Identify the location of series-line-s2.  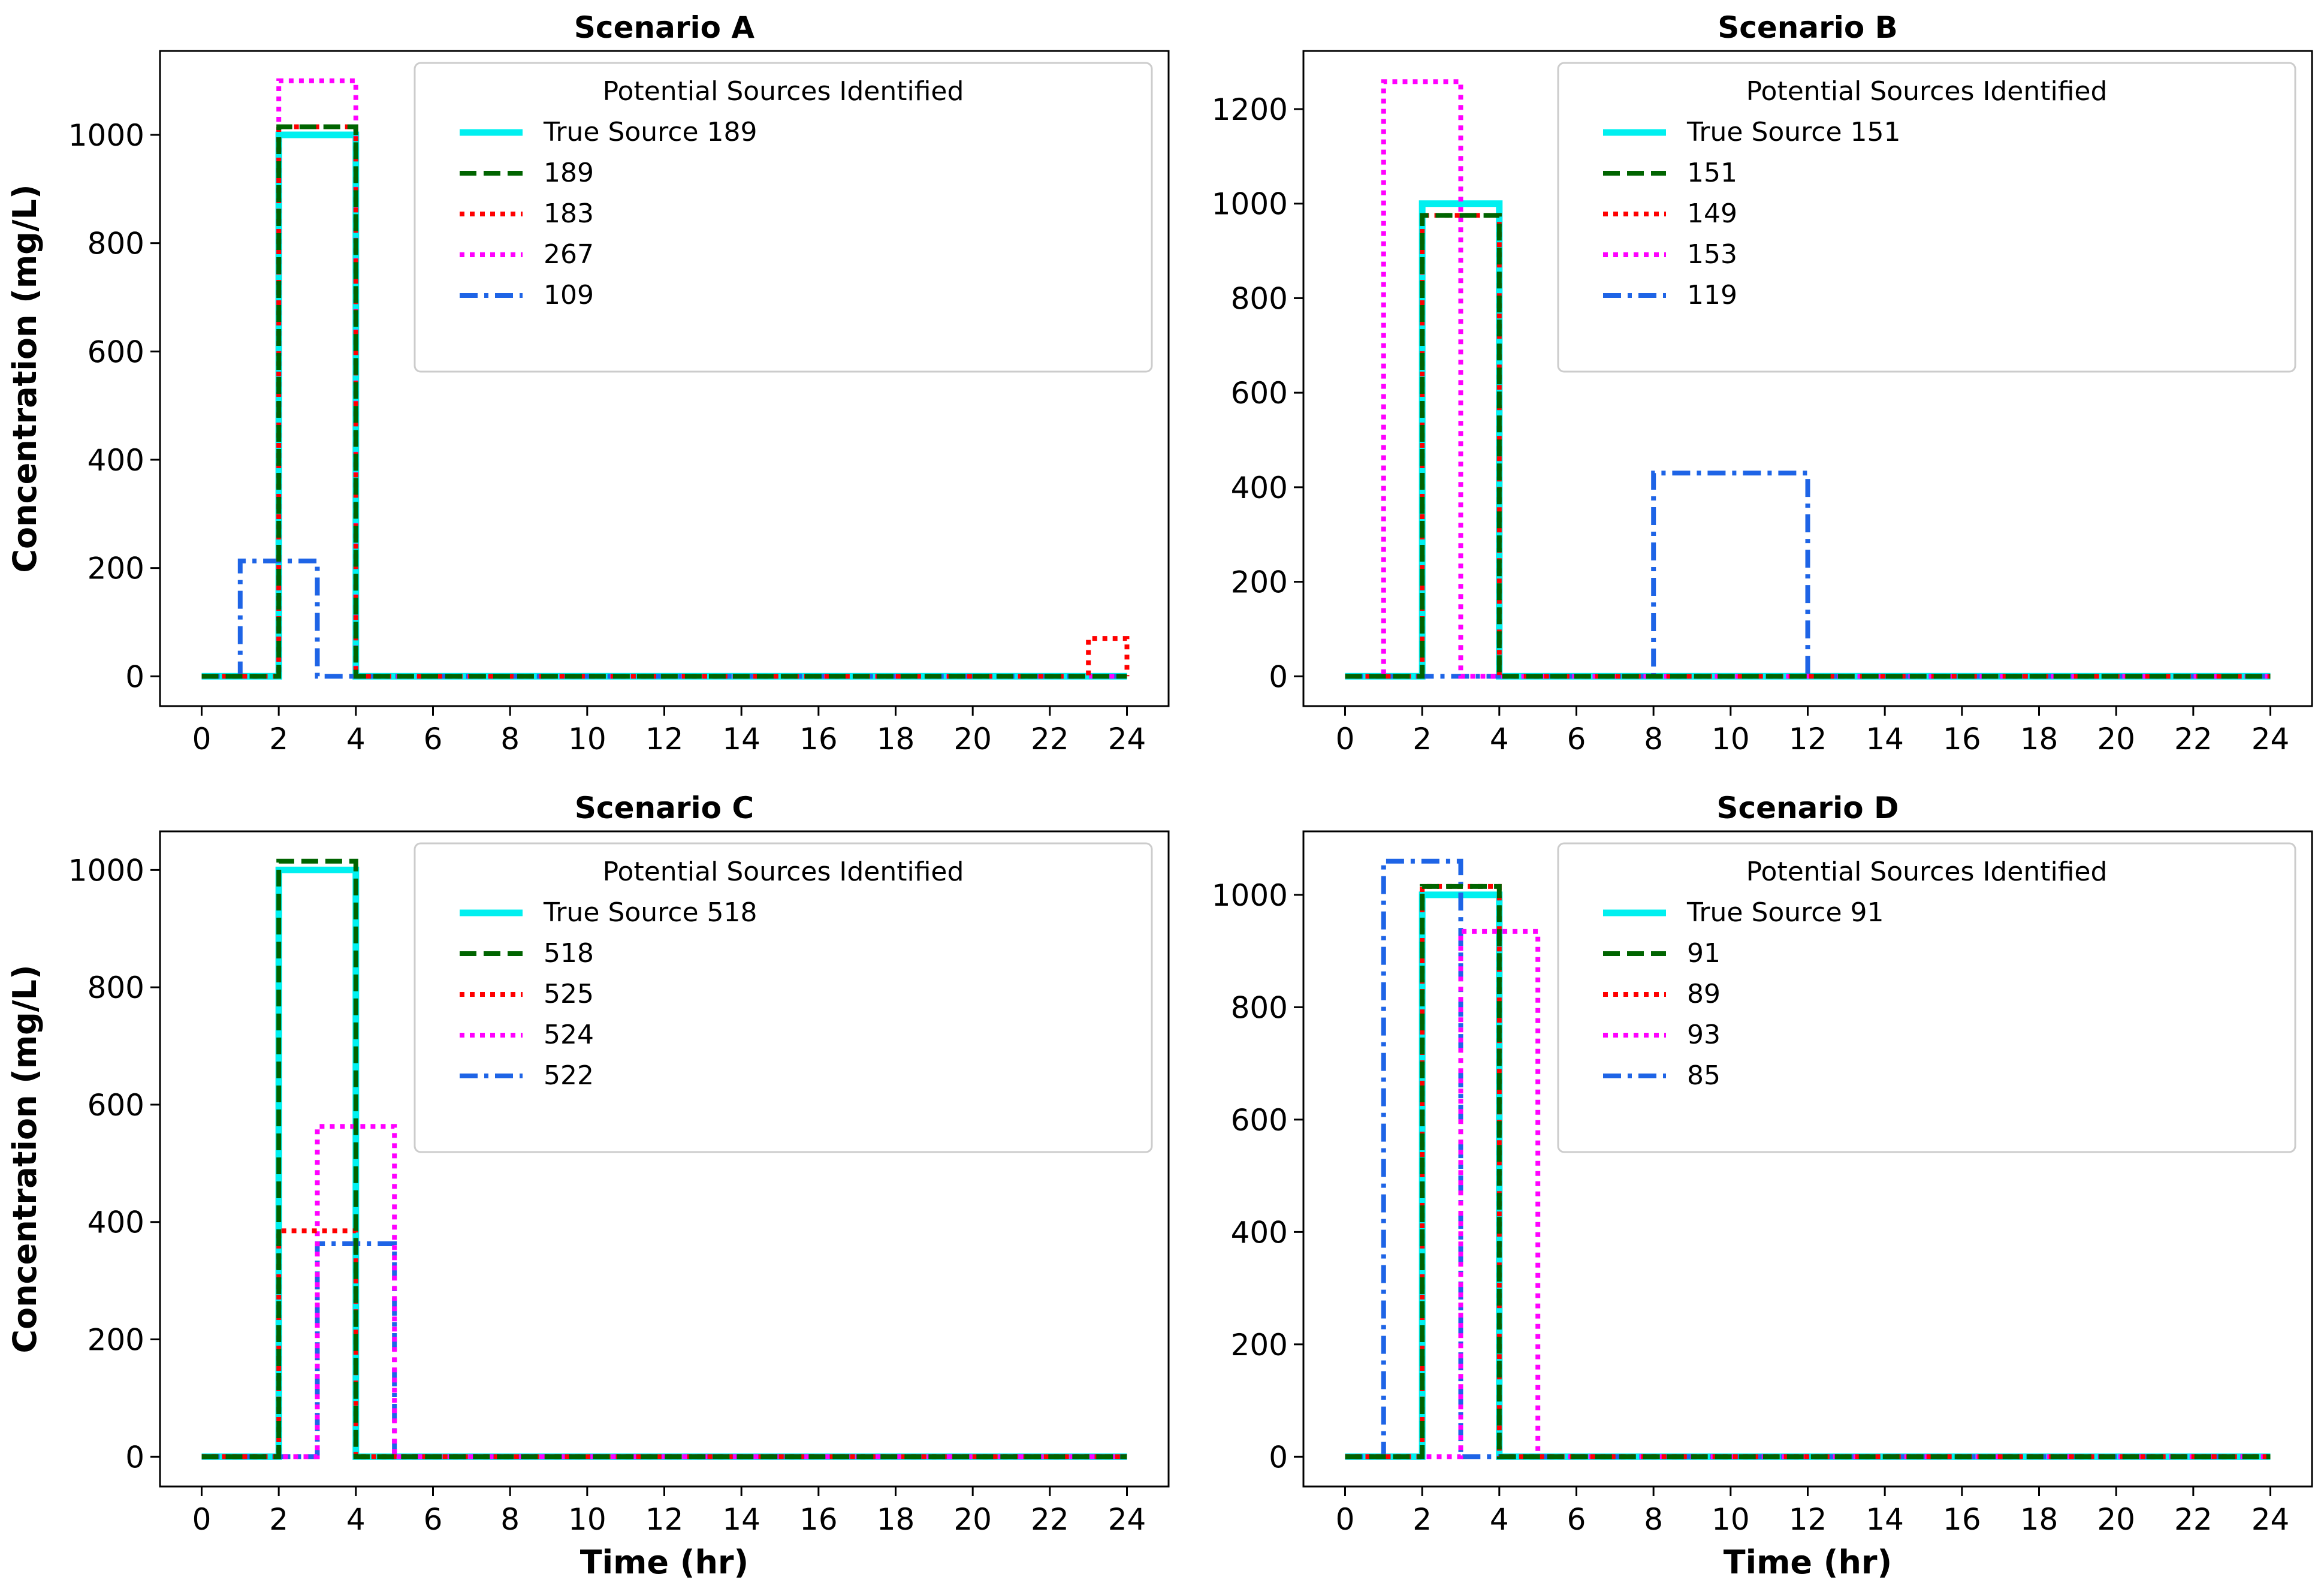
(665, 401).